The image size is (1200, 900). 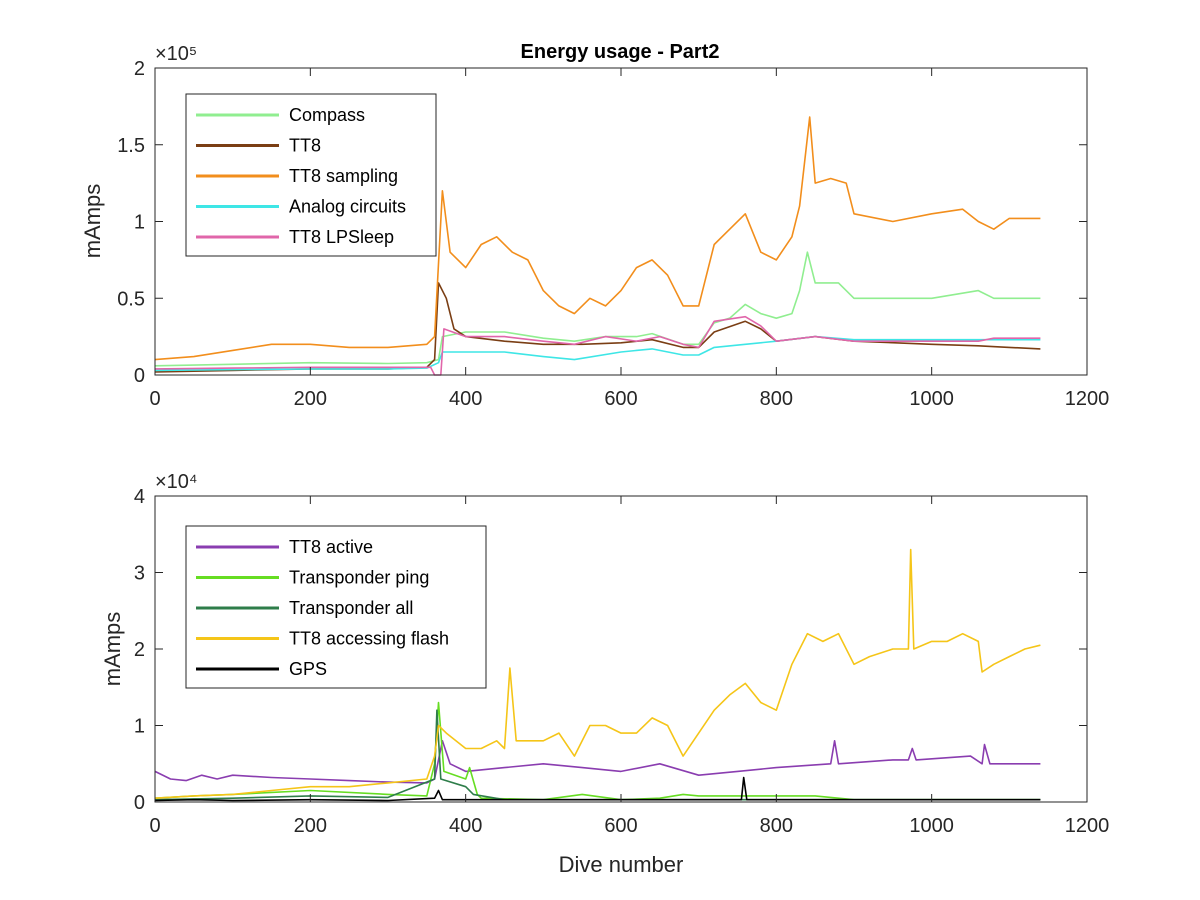 I want to click on legend-label: TT8, so click(x=305, y=146).